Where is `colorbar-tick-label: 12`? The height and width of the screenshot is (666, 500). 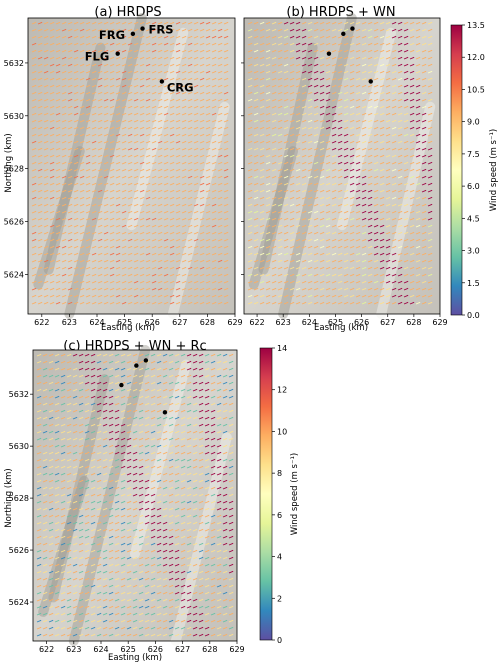
colorbar-tick-label: 12 is located at coordinates (282, 390).